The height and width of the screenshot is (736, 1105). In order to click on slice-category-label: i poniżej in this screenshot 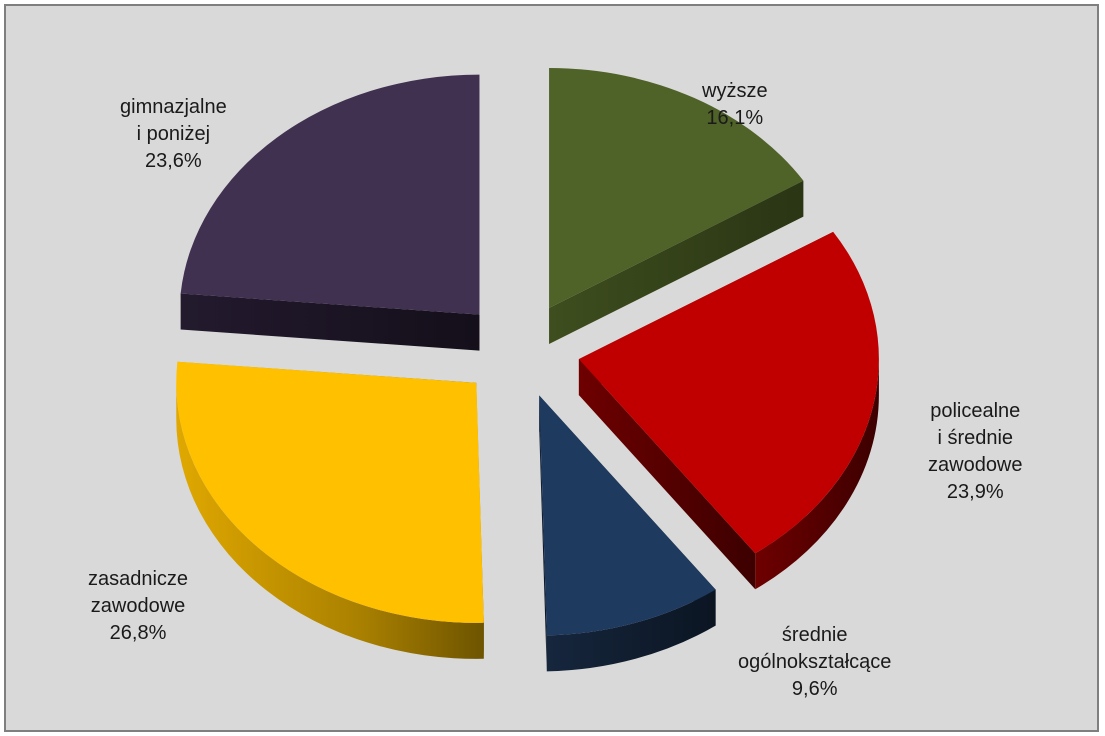, I will do `click(173, 134)`.